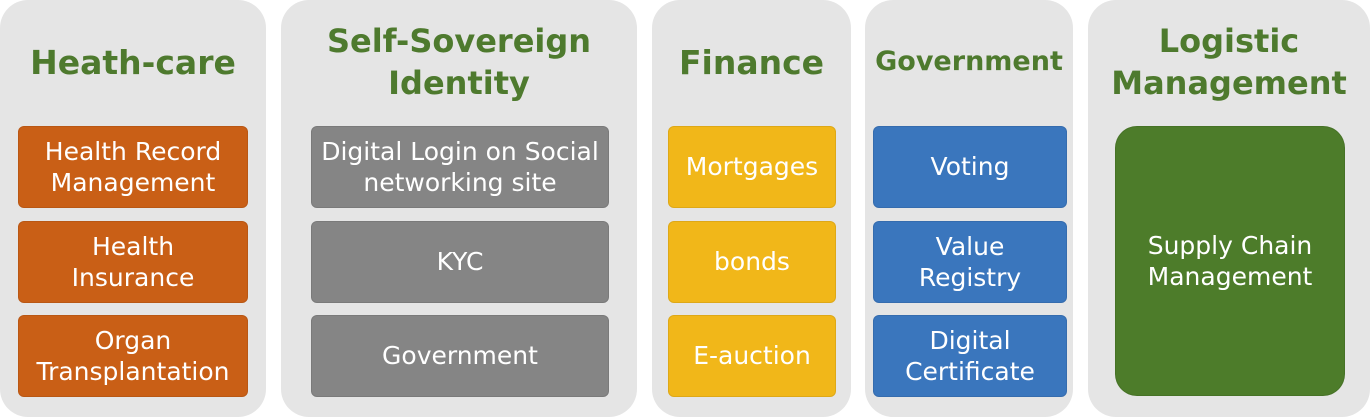 The image size is (1370, 417). Describe the element at coordinates (459, 62) in the screenshot. I see `column-title-self-sovereign-identity: Self-Sovereign Identity` at that location.